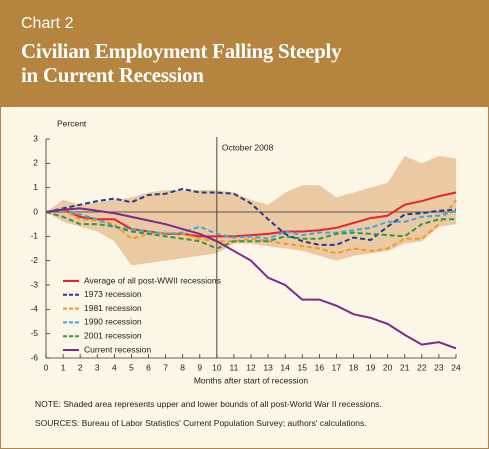  I want to click on x-tick-label: 0, so click(46, 367).